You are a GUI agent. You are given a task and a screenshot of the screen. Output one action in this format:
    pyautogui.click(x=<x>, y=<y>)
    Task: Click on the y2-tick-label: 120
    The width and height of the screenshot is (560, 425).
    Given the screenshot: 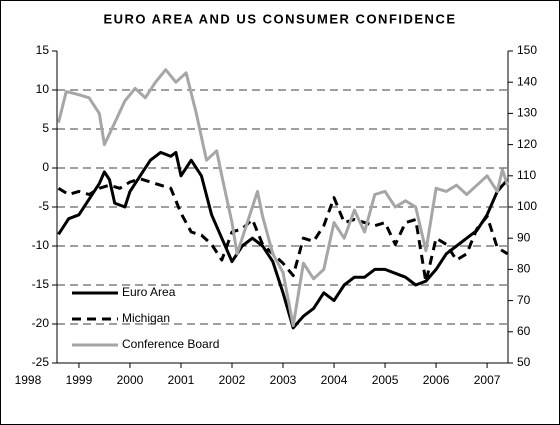 What is the action you would take?
    pyautogui.click(x=527, y=144)
    